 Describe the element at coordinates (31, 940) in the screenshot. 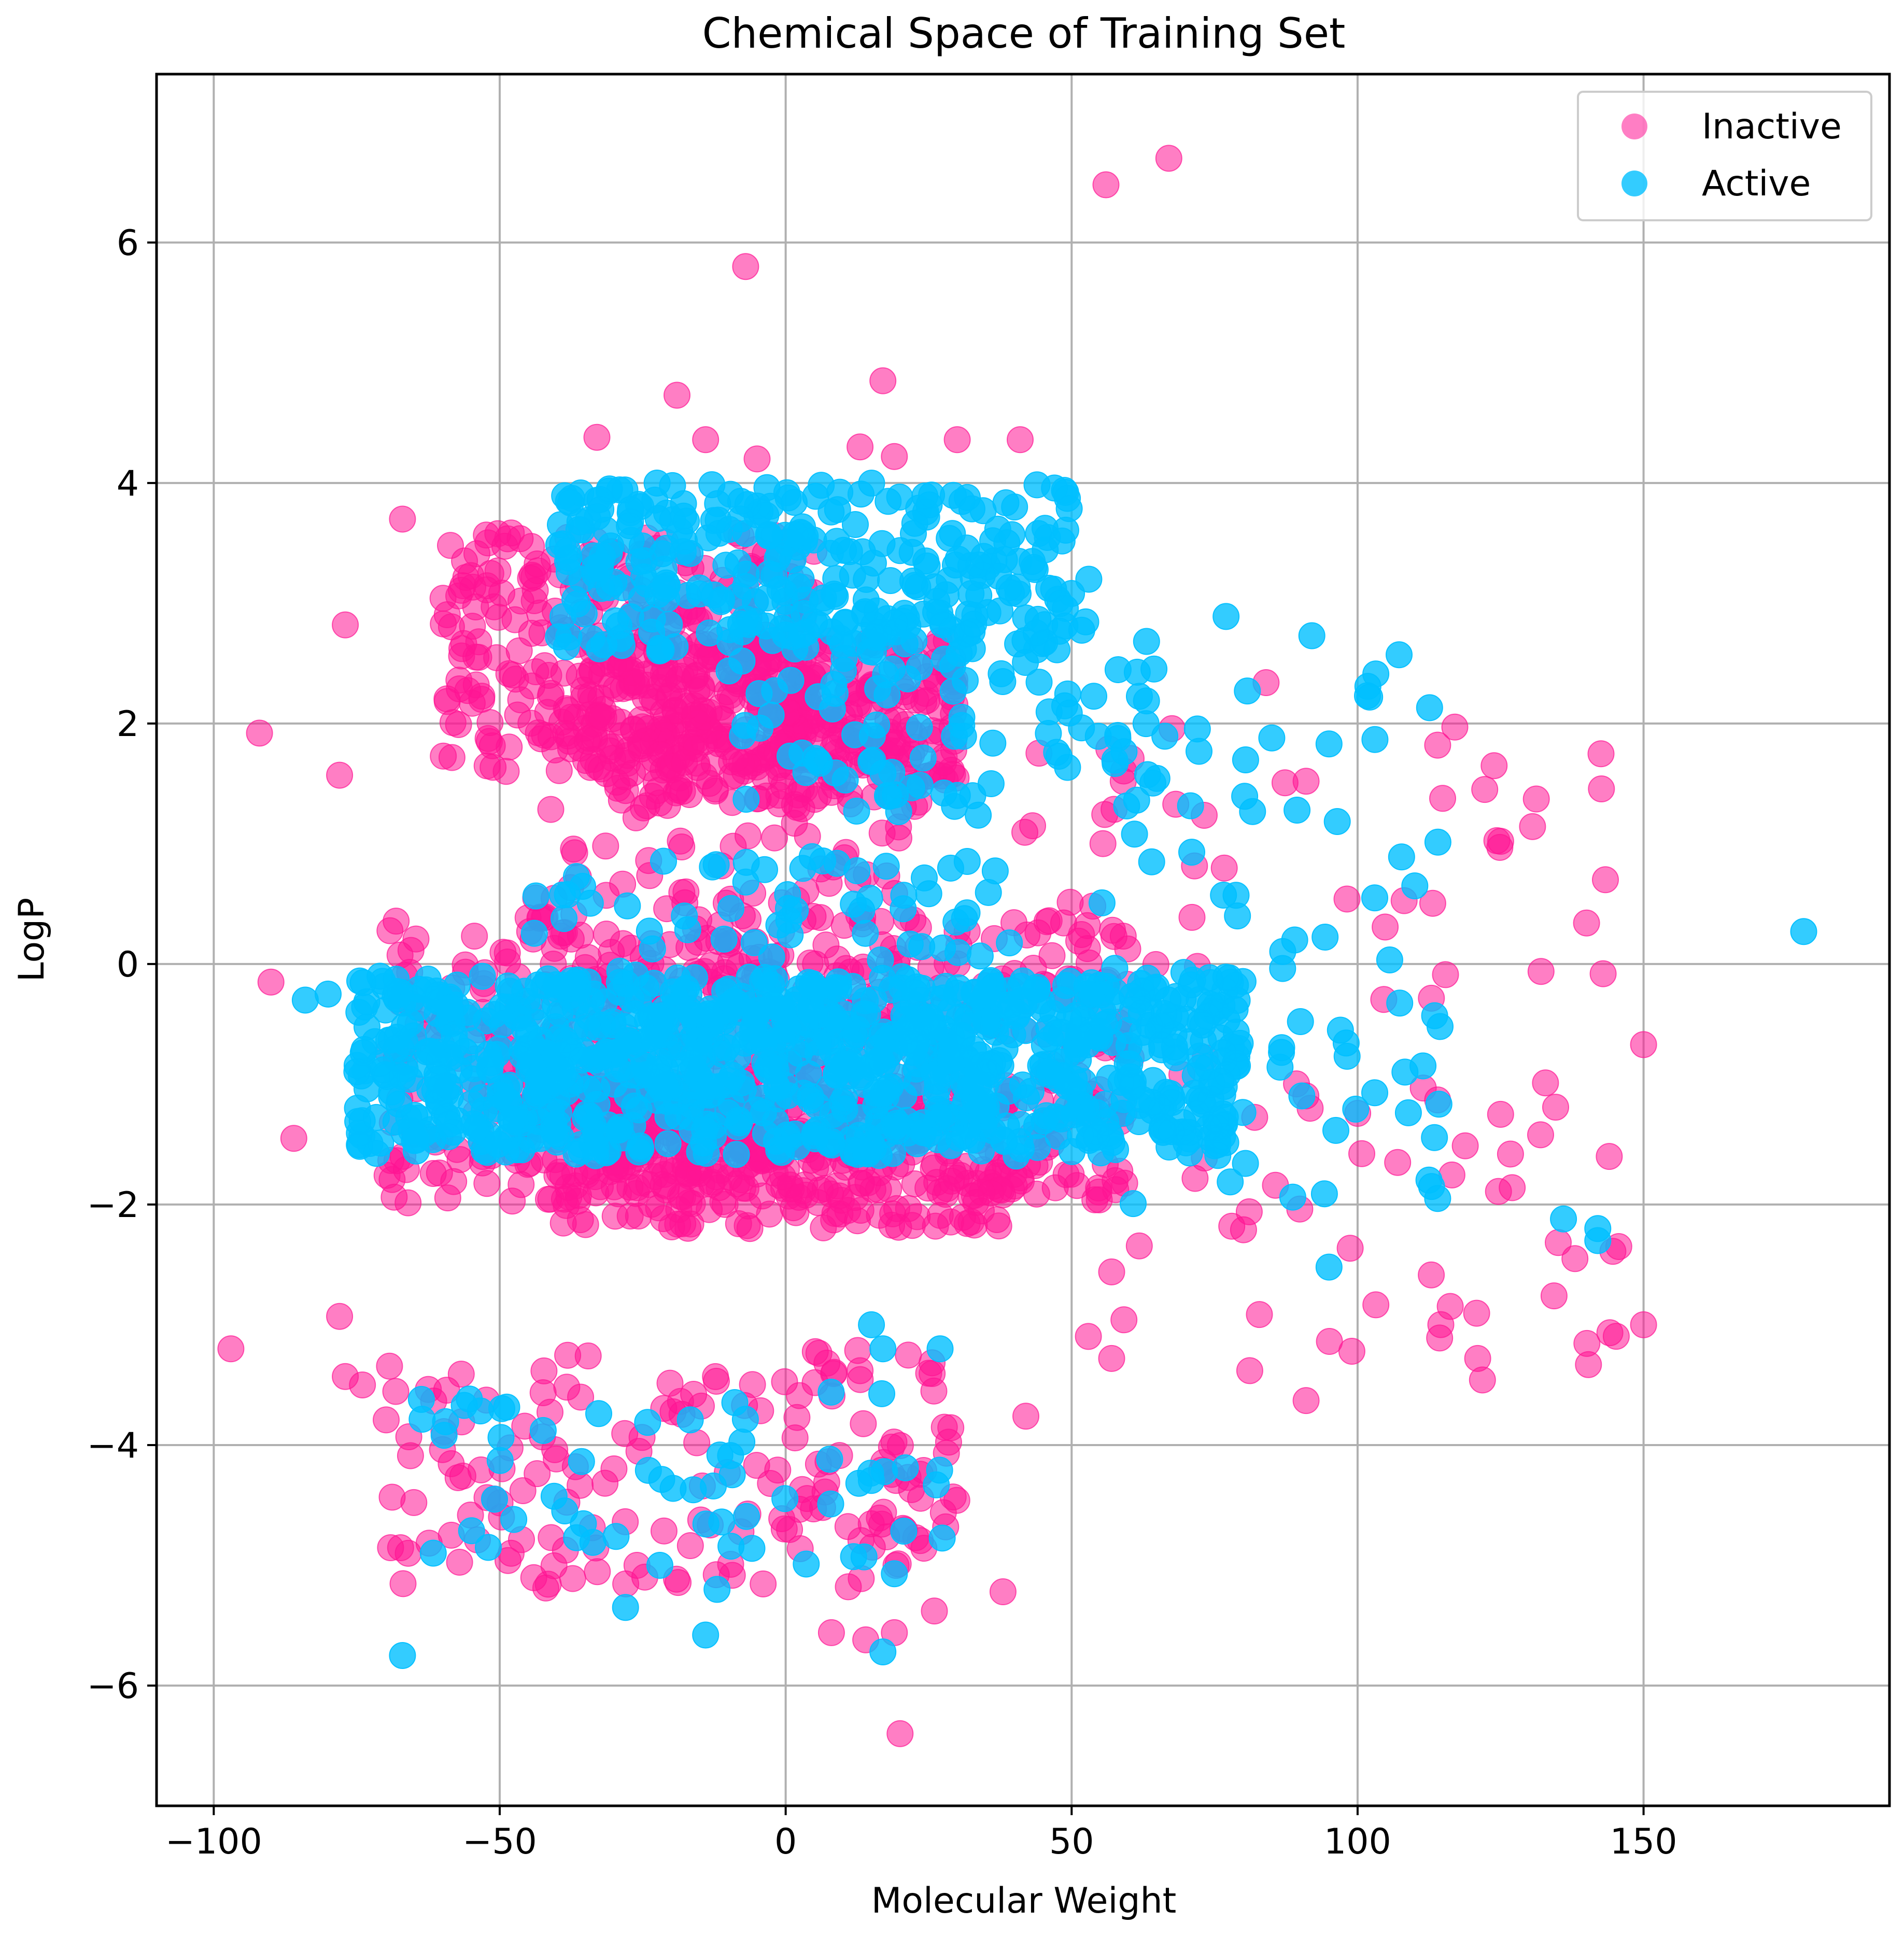

I see `y-axis-label: LogP` at that location.